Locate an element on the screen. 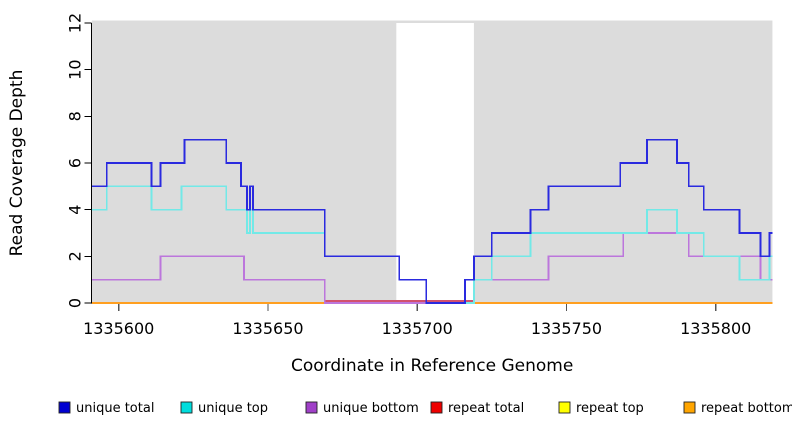 The image size is (792, 432). legend-swatch-repeat-top is located at coordinates (564, 407).